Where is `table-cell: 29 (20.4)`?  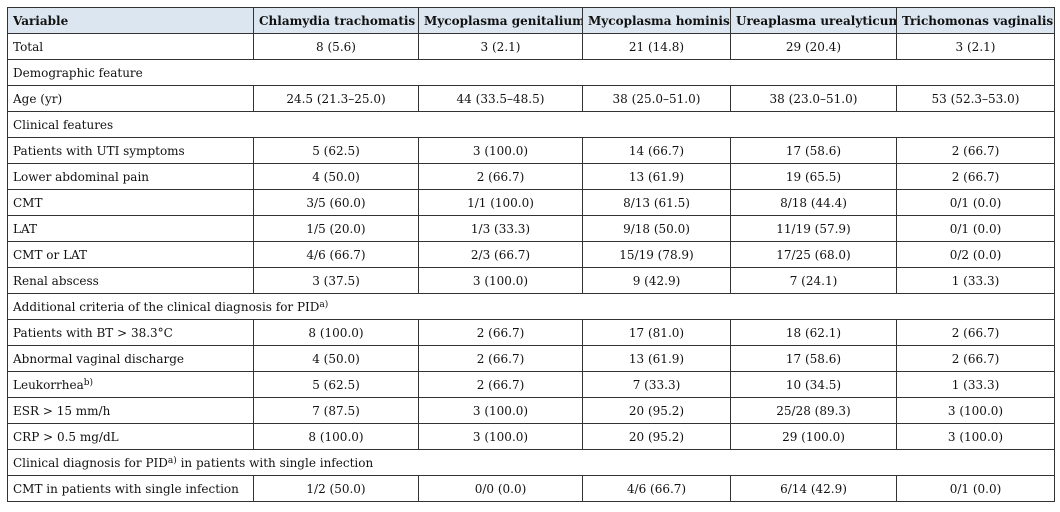
table-cell: 29 (20.4) is located at coordinates (813, 46).